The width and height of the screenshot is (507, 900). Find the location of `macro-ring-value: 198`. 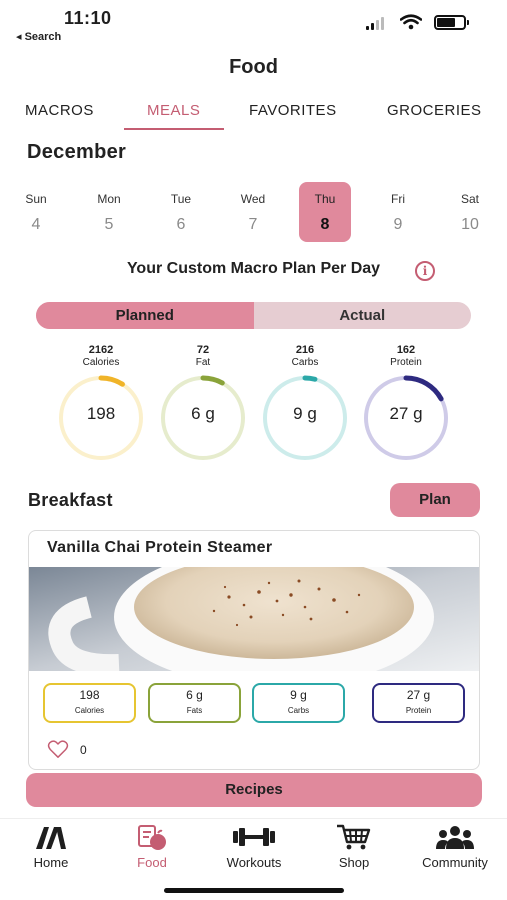

macro-ring-value: 198 is located at coordinates (101, 413).